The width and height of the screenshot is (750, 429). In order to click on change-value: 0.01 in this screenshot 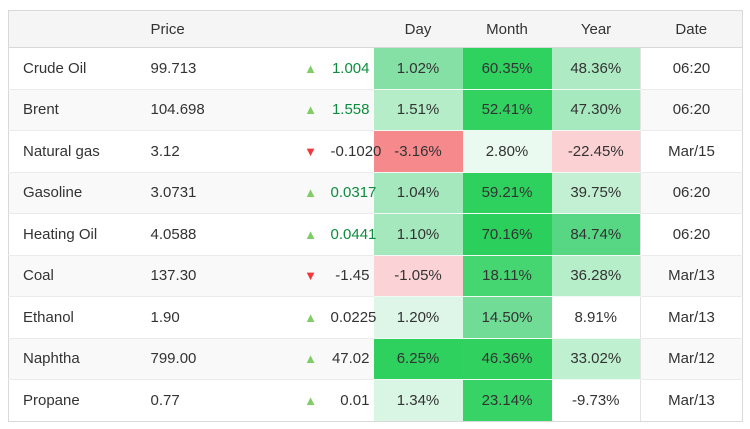, I will do `click(352, 400)`.